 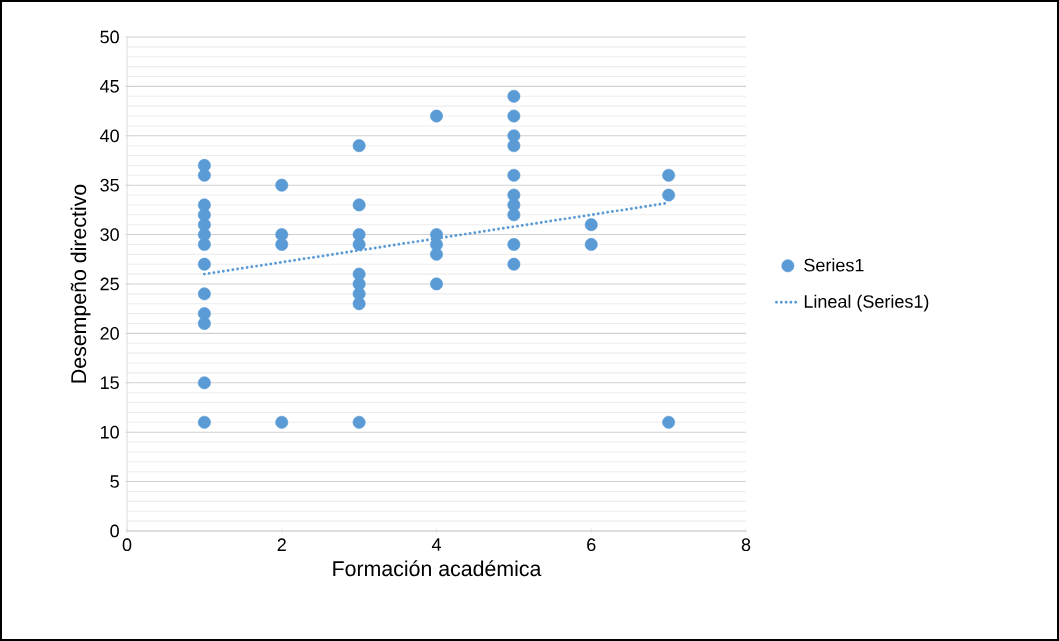 What do you see at coordinates (80, 283) in the screenshot?
I see `y-axis-title: Desempeño directivo` at bounding box center [80, 283].